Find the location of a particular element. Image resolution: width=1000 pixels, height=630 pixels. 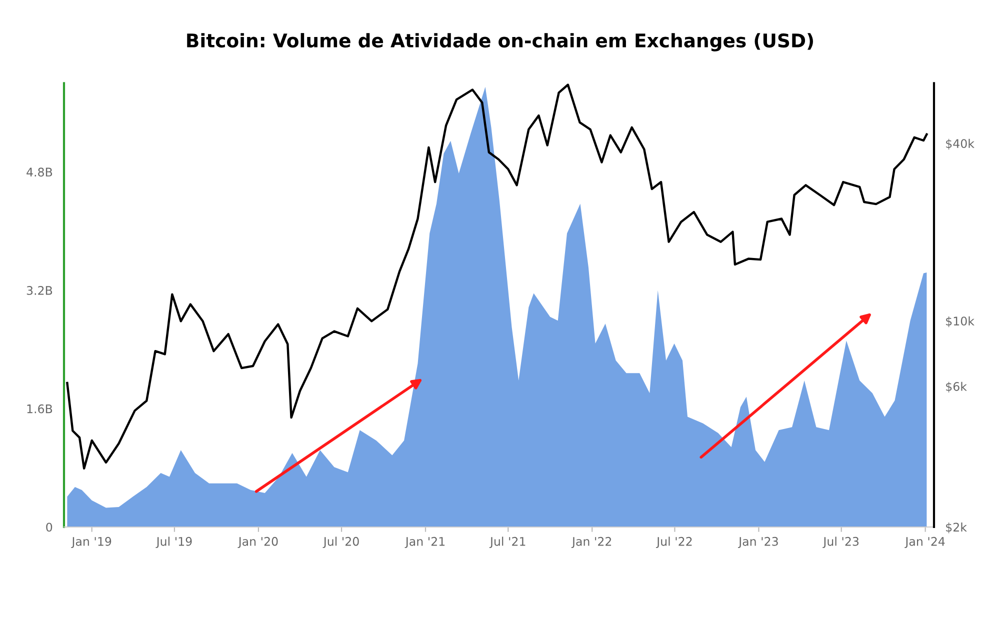

chart-title: Bitcoin: Volume de Atividade on-chain em Exchanges (USD) is located at coordinates (500, 42).